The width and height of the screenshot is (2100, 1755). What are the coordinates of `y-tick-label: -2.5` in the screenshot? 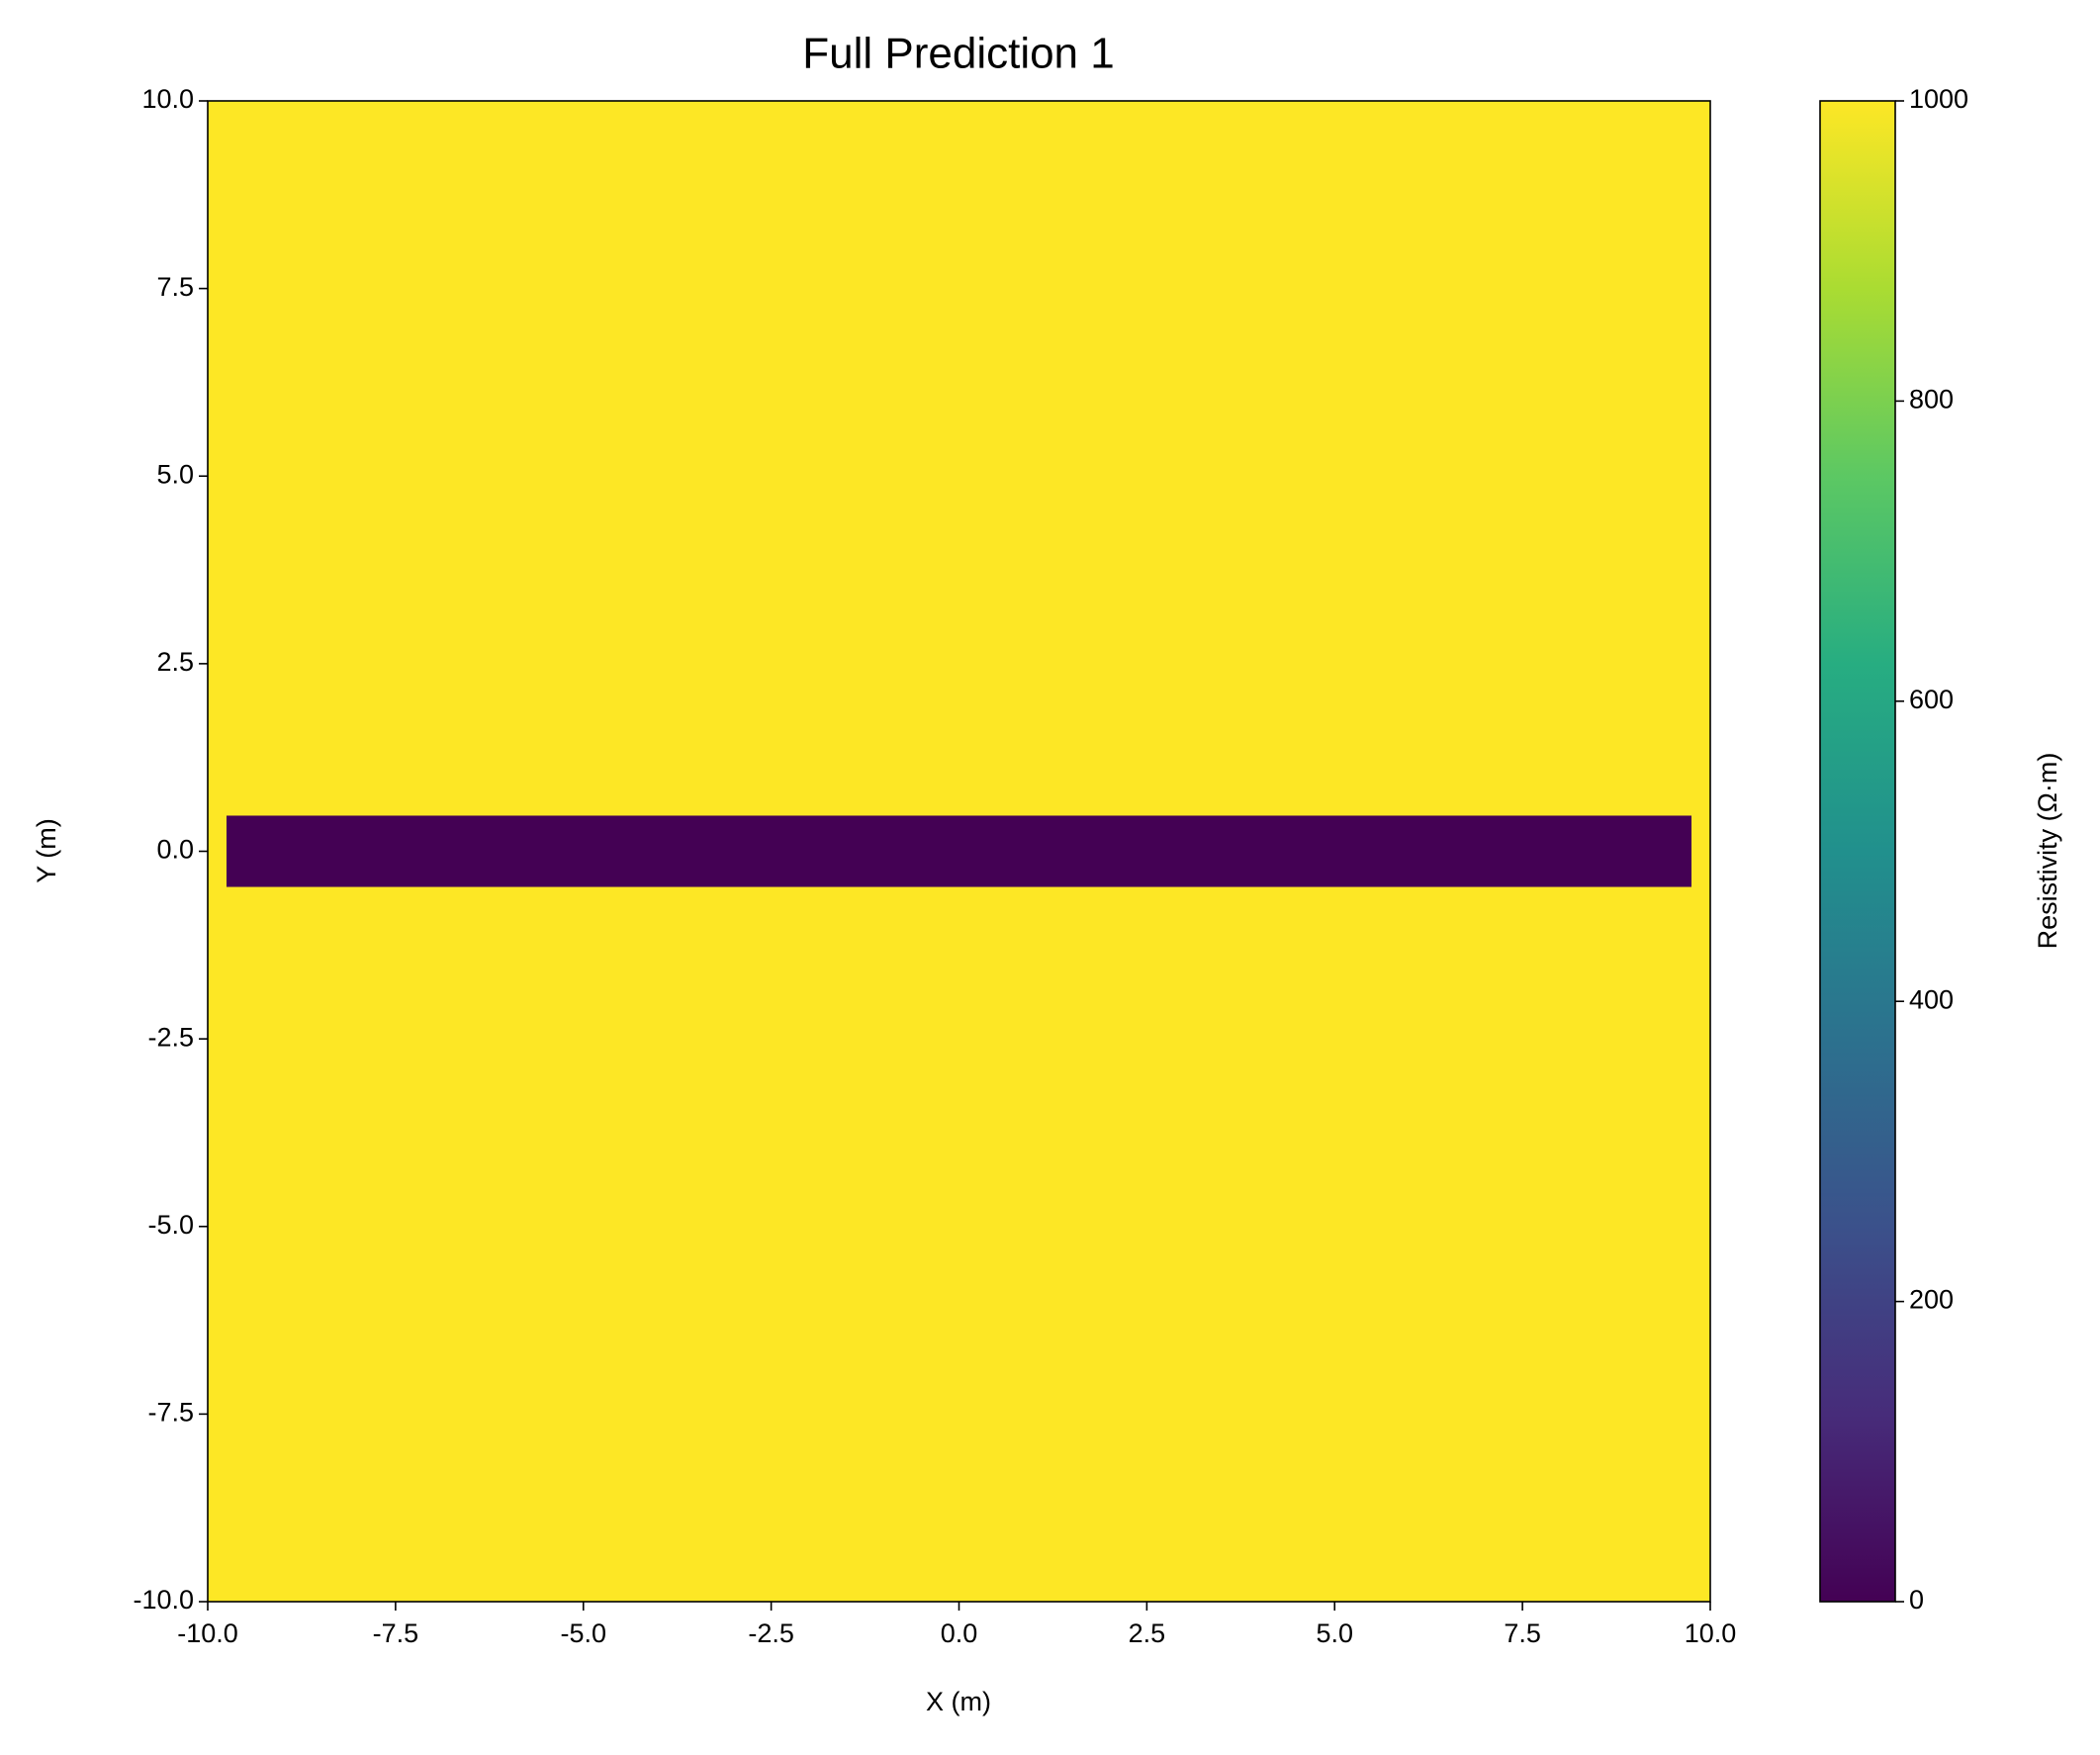 It's located at (170, 1037).